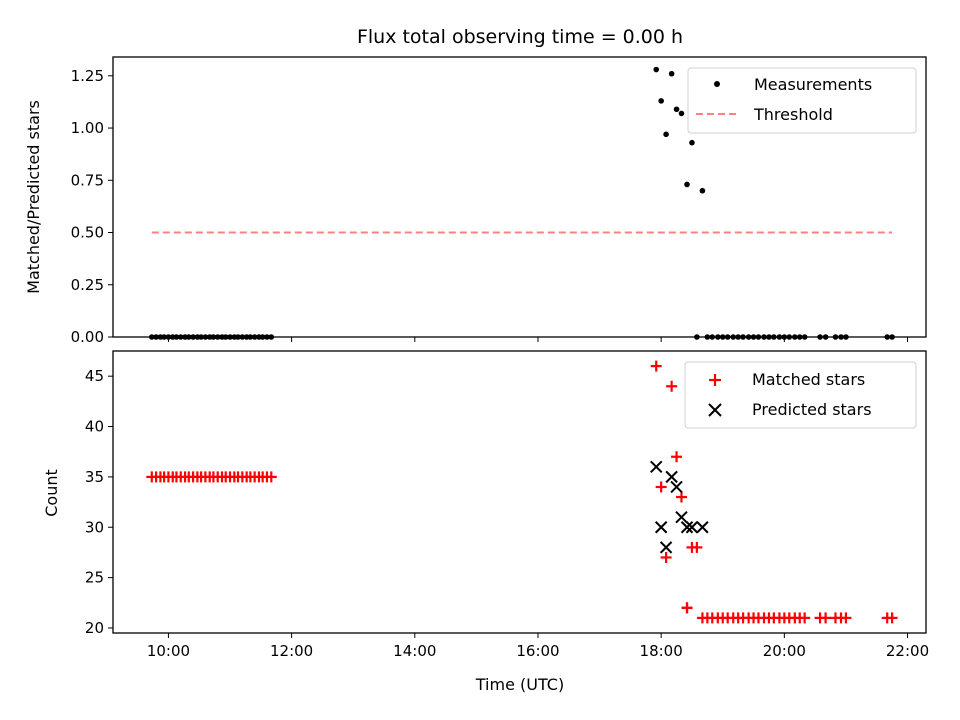  I want to click on legend-measurements-marker, so click(717, 84).